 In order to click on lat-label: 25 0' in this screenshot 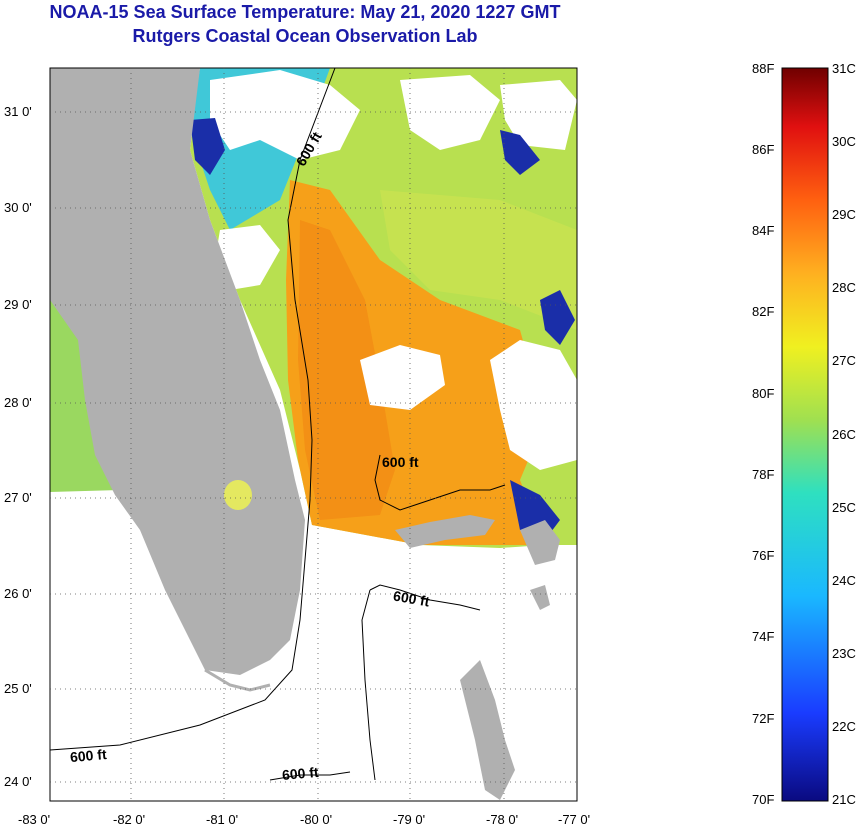, I will do `click(18, 688)`.